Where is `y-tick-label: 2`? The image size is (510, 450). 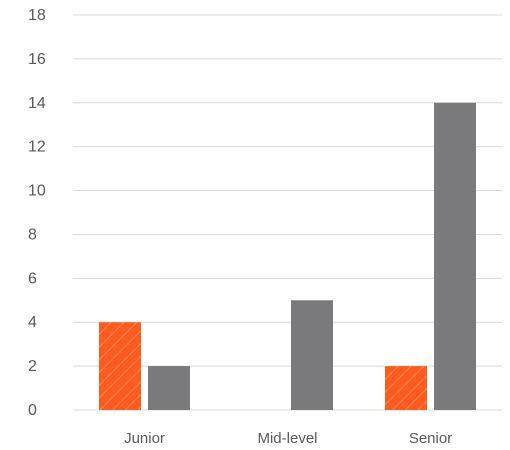
y-tick-label: 2 is located at coordinates (32, 366).